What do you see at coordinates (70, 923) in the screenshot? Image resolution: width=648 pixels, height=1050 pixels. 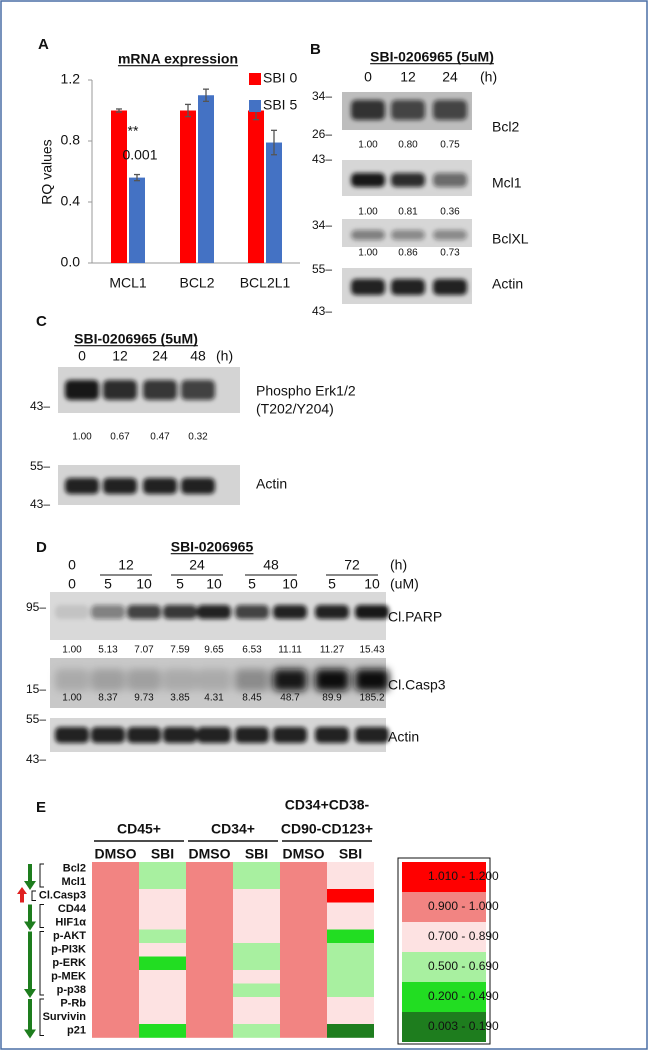 I see `row-label: HIF1α` at bounding box center [70, 923].